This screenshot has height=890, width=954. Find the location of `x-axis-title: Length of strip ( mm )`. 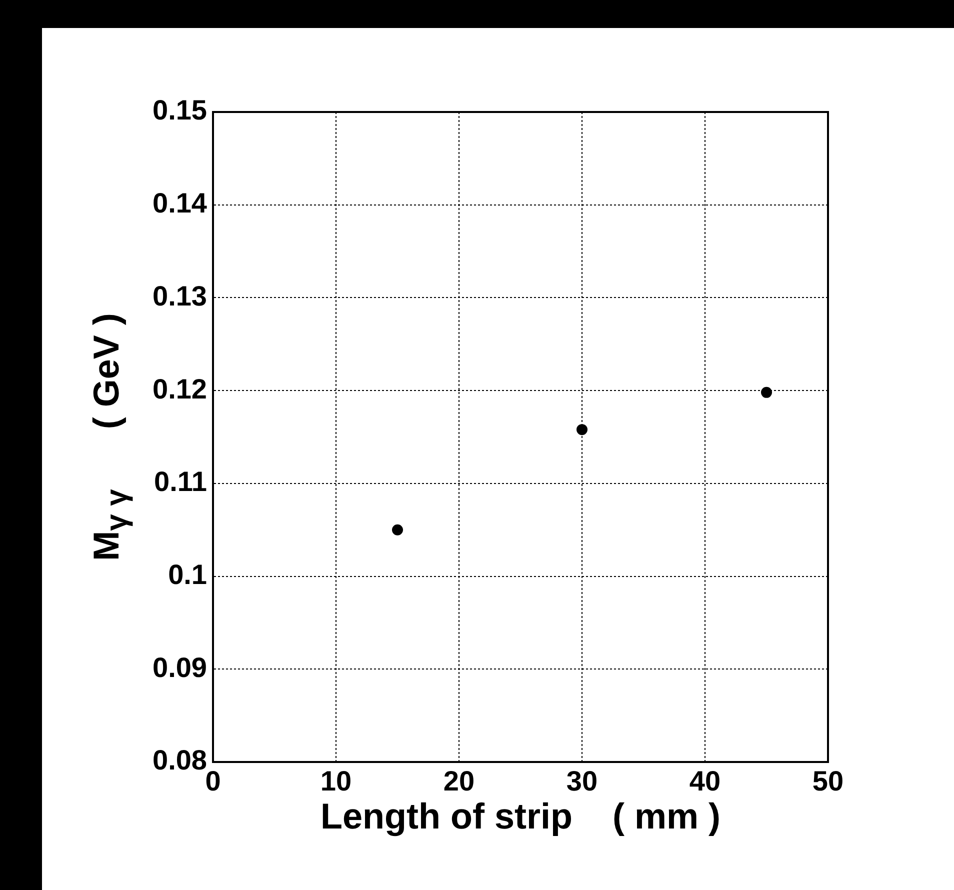

x-axis-title: Length of strip ( mm ) is located at coordinates (520, 815).